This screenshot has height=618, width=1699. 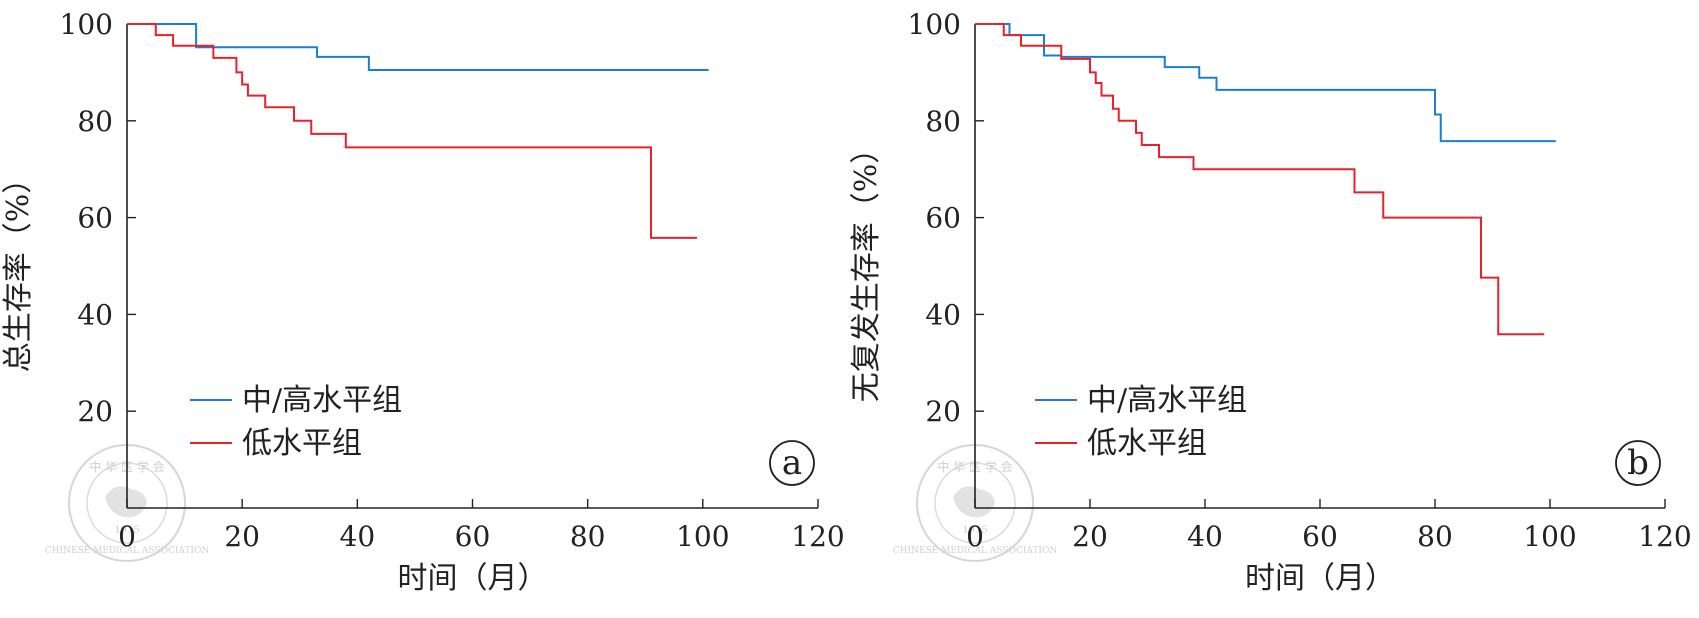 I want to click on panel-label: b, so click(x=1638, y=463).